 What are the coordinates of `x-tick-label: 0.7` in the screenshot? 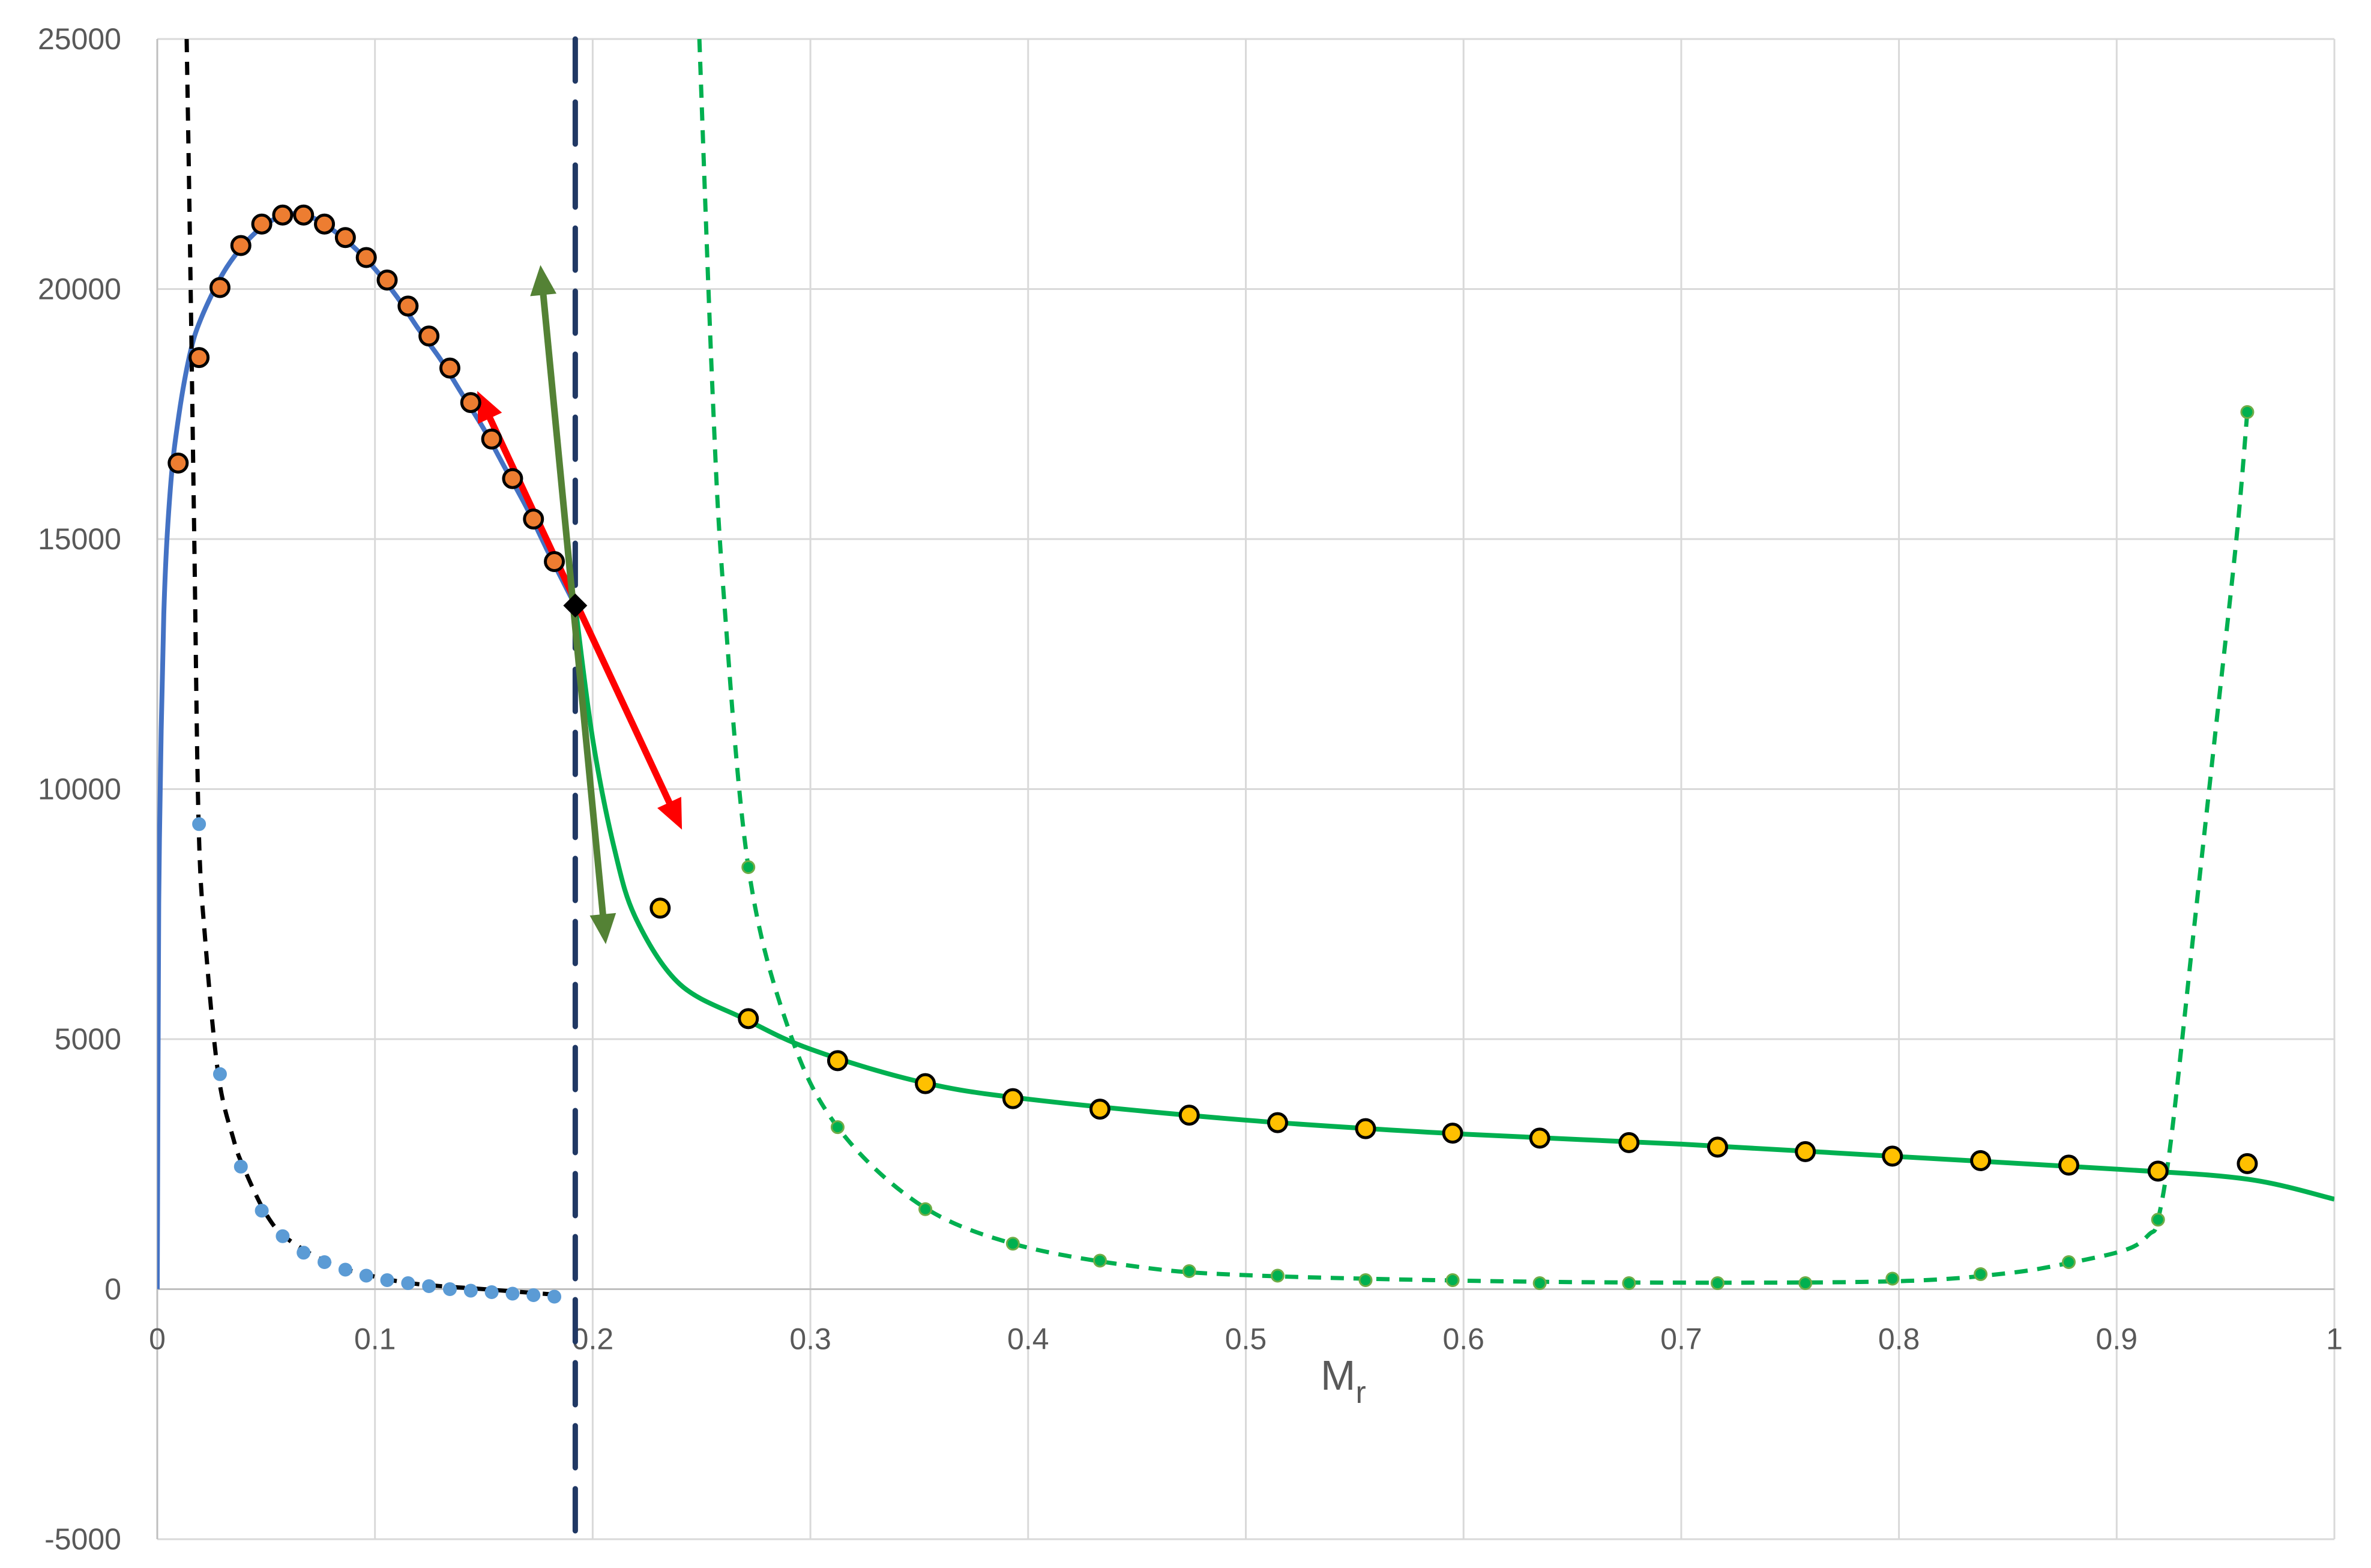 It's located at (1681, 1339).